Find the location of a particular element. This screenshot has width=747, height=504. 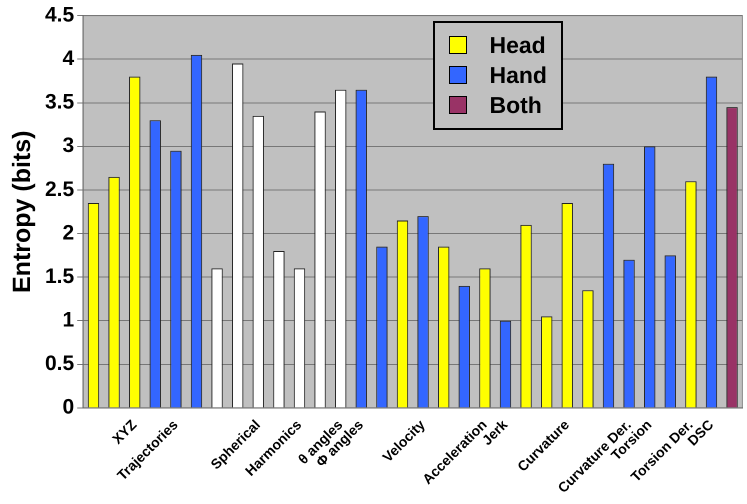

y-axis-title: Entropy (bits) is located at coordinates (22, 211).